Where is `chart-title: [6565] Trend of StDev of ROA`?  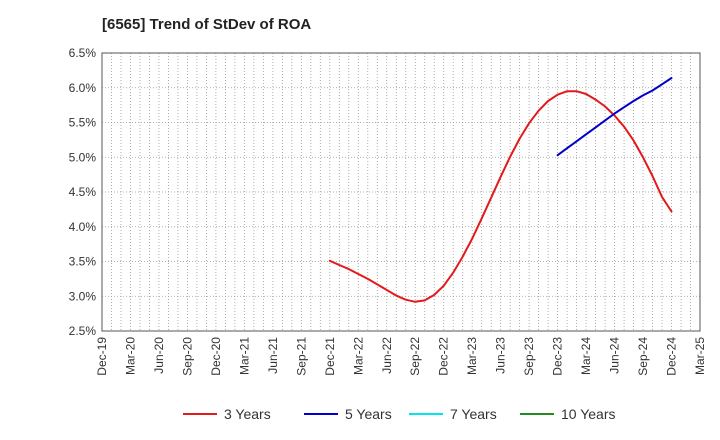 chart-title: [6565] Trend of StDev of ROA is located at coordinates (207, 24).